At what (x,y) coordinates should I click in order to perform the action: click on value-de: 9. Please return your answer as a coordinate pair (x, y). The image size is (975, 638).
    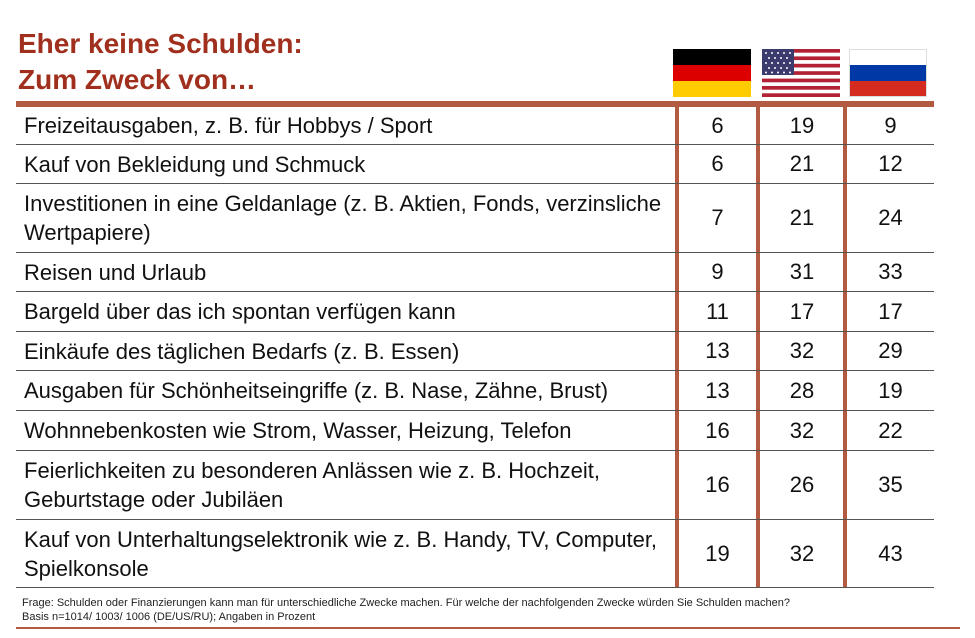
    Looking at the image, I should click on (717, 271).